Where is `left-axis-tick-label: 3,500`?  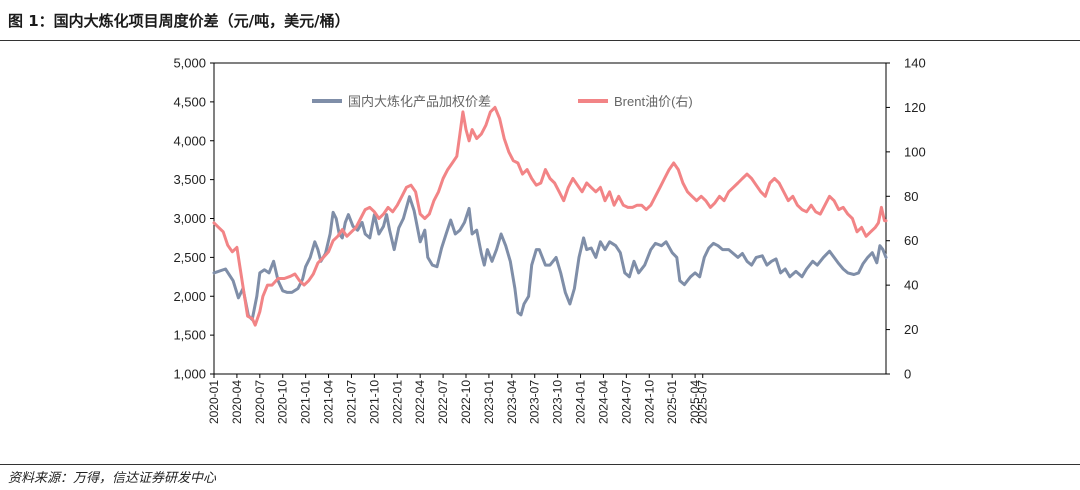
left-axis-tick-label: 3,500 is located at coordinates (189, 179).